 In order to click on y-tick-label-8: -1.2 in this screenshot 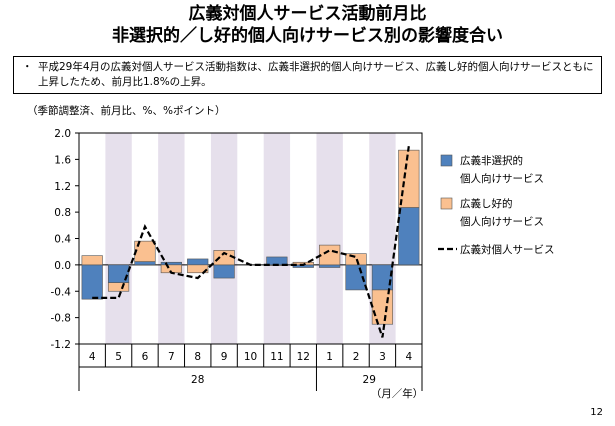, I will do `click(61, 345)`.